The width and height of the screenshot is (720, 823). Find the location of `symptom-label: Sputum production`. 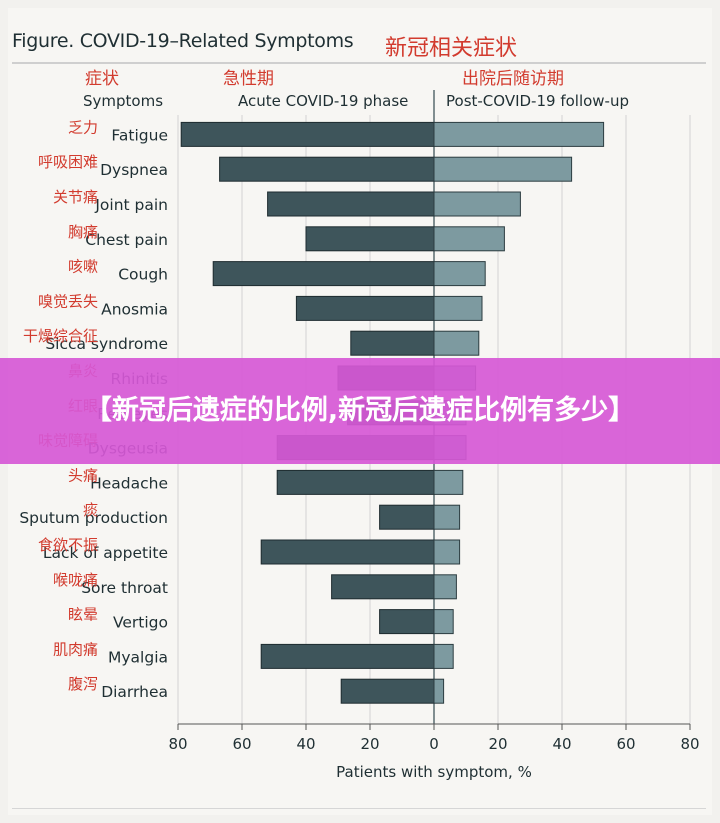

symptom-label: Sputum production is located at coordinates (93, 518).